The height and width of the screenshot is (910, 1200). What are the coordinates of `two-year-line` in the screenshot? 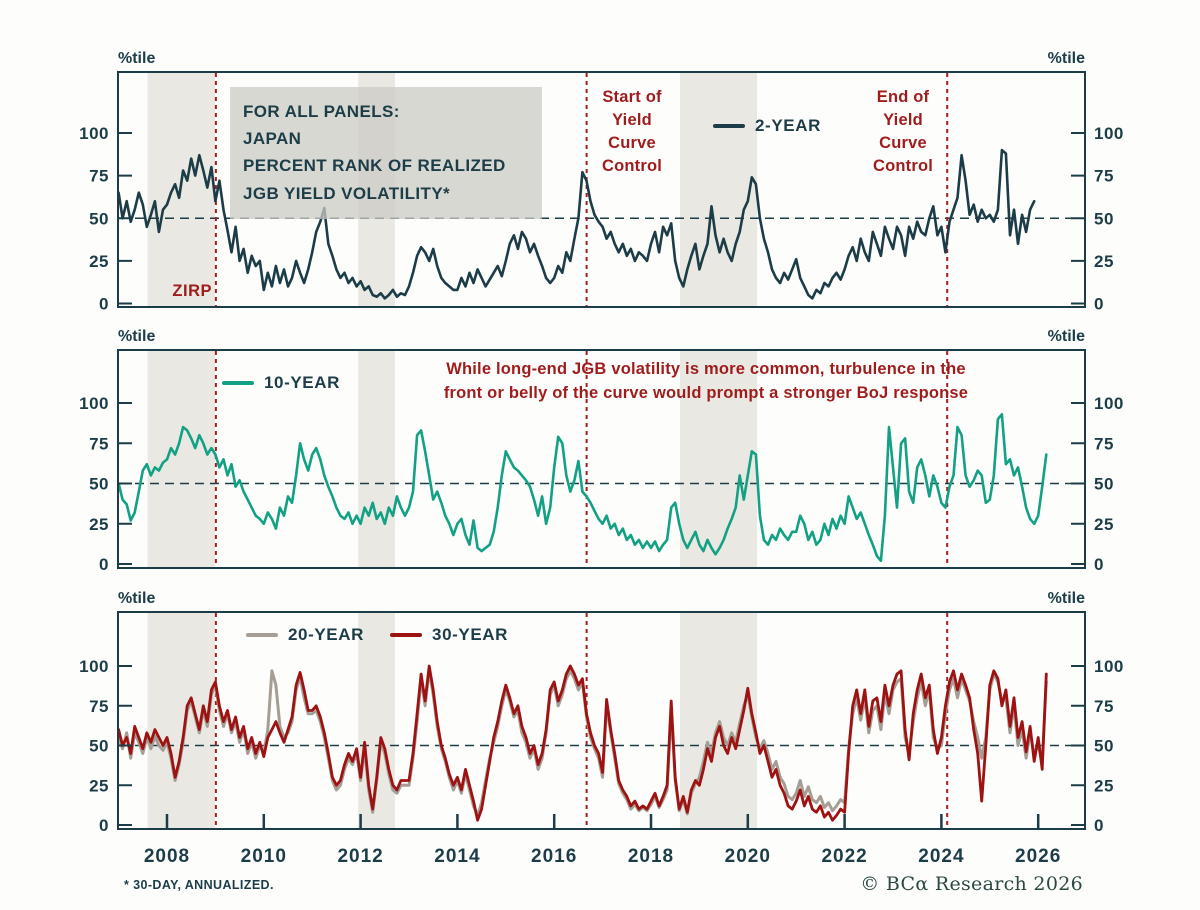 It's located at (576, 224).